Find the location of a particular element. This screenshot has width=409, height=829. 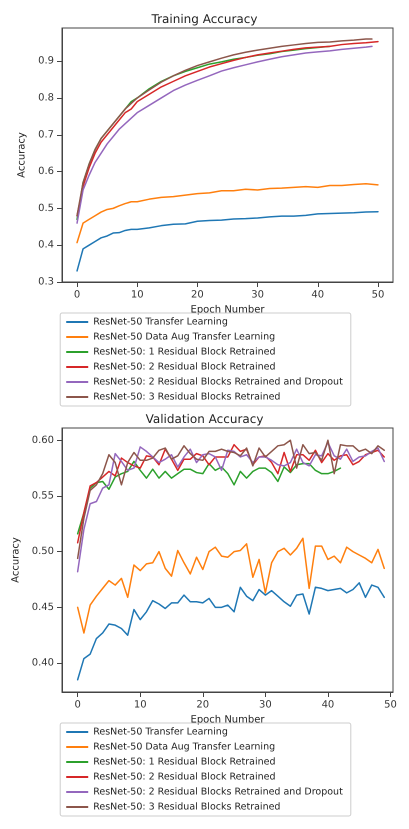

y-tick-label: 0.45 is located at coordinates (43, 607).